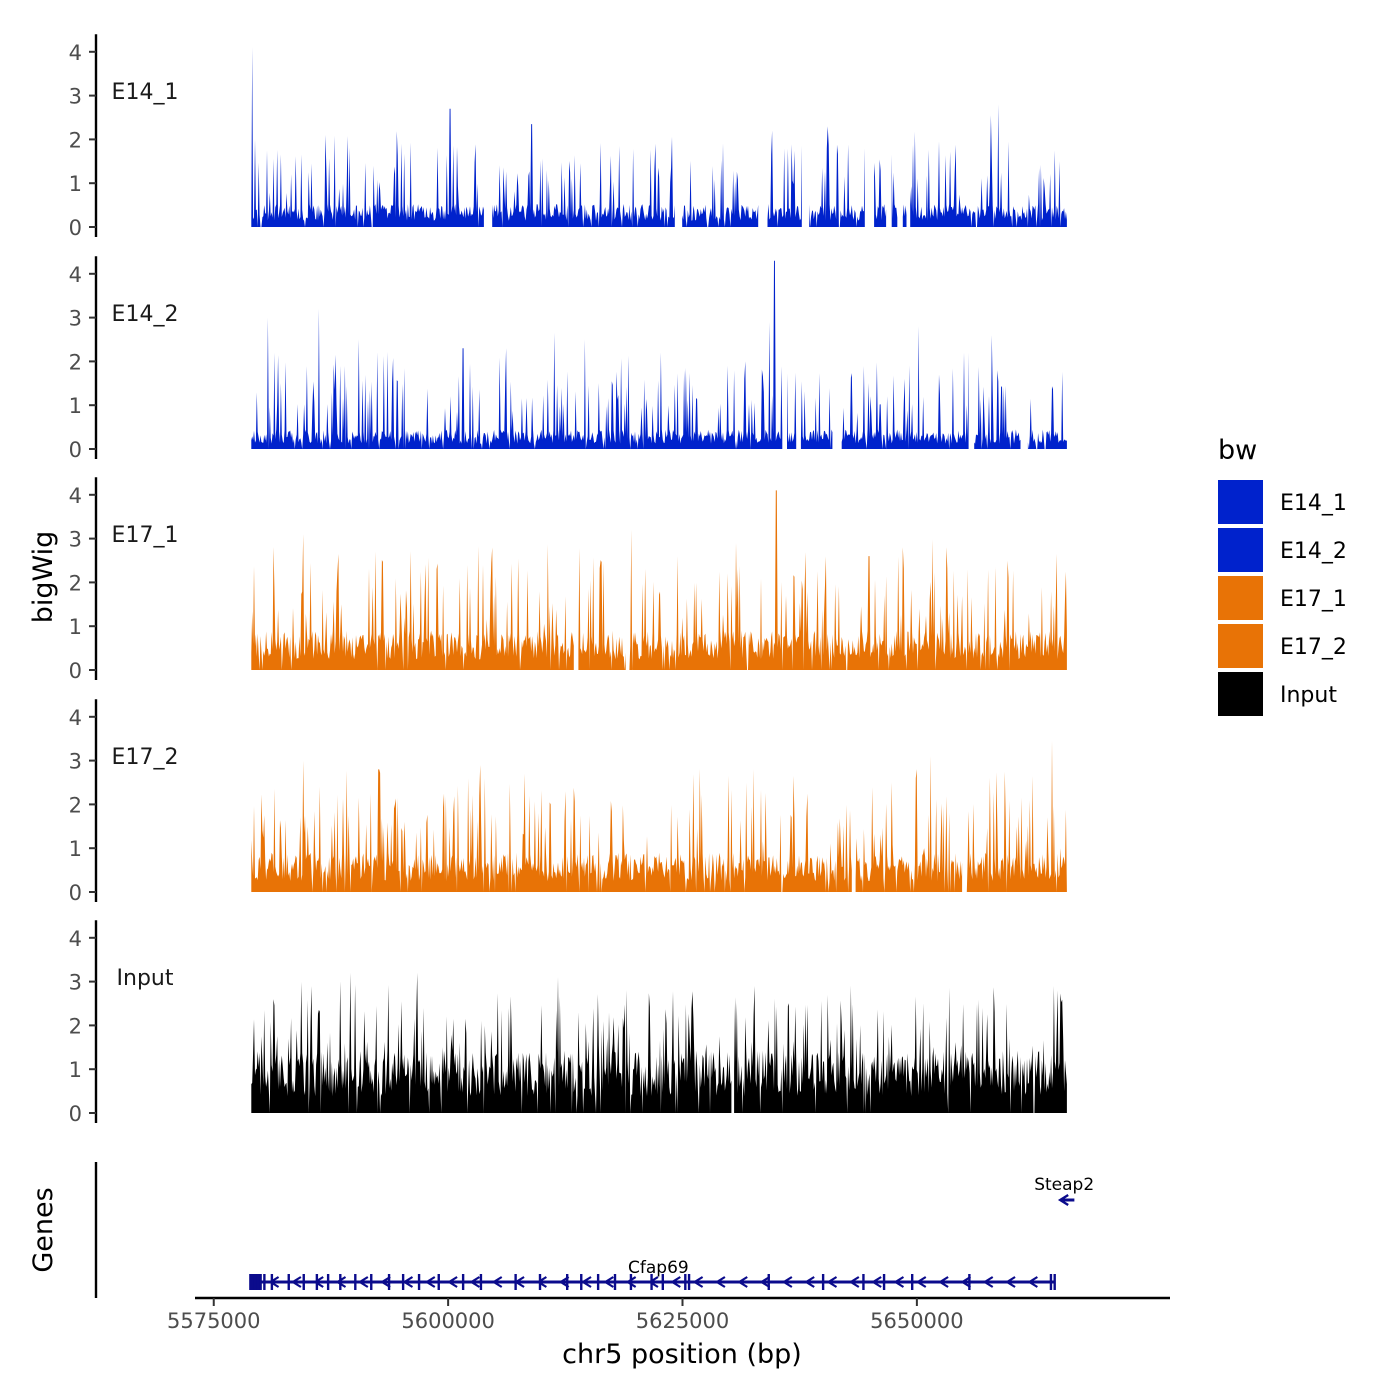 The image size is (1400, 1400). I want to click on track-Input: 0 1 2 3 4 Input, so click(568, 1023).